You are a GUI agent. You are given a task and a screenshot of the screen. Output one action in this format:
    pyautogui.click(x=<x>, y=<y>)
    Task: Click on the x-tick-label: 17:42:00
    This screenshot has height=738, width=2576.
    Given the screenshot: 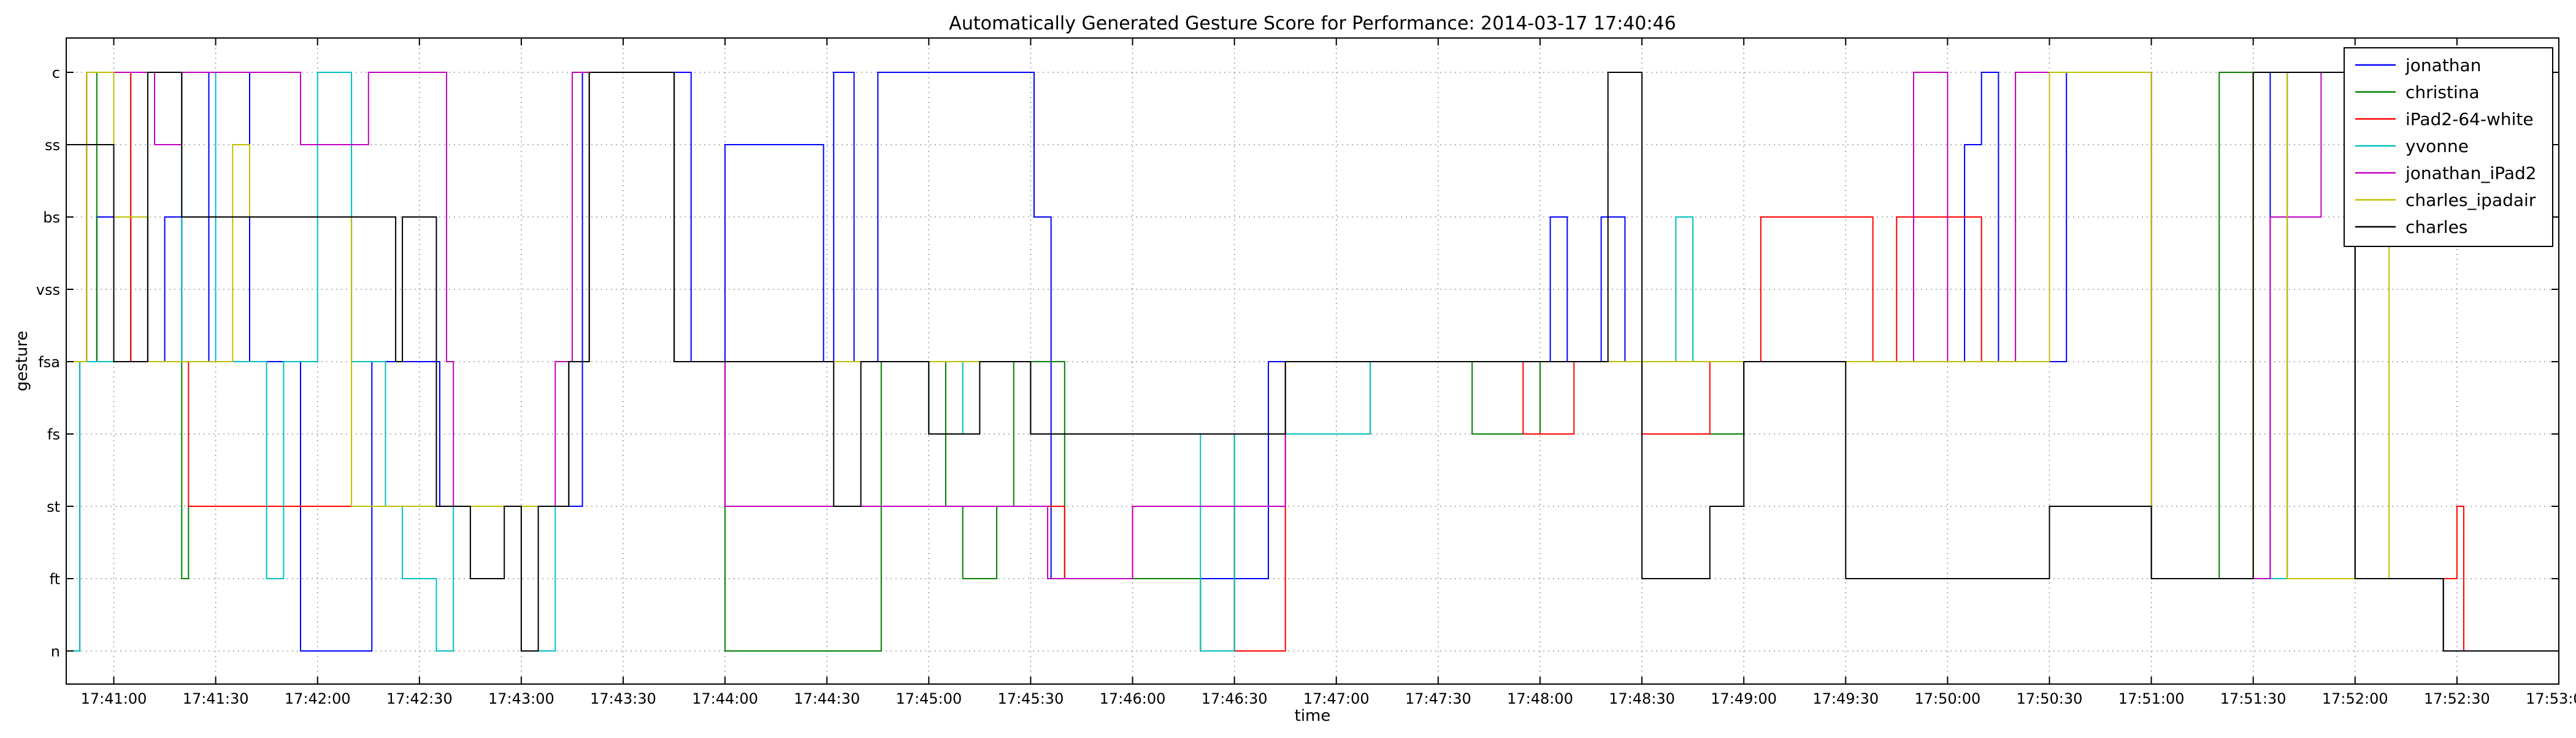 What is the action you would take?
    pyautogui.click(x=318, y=698)
    